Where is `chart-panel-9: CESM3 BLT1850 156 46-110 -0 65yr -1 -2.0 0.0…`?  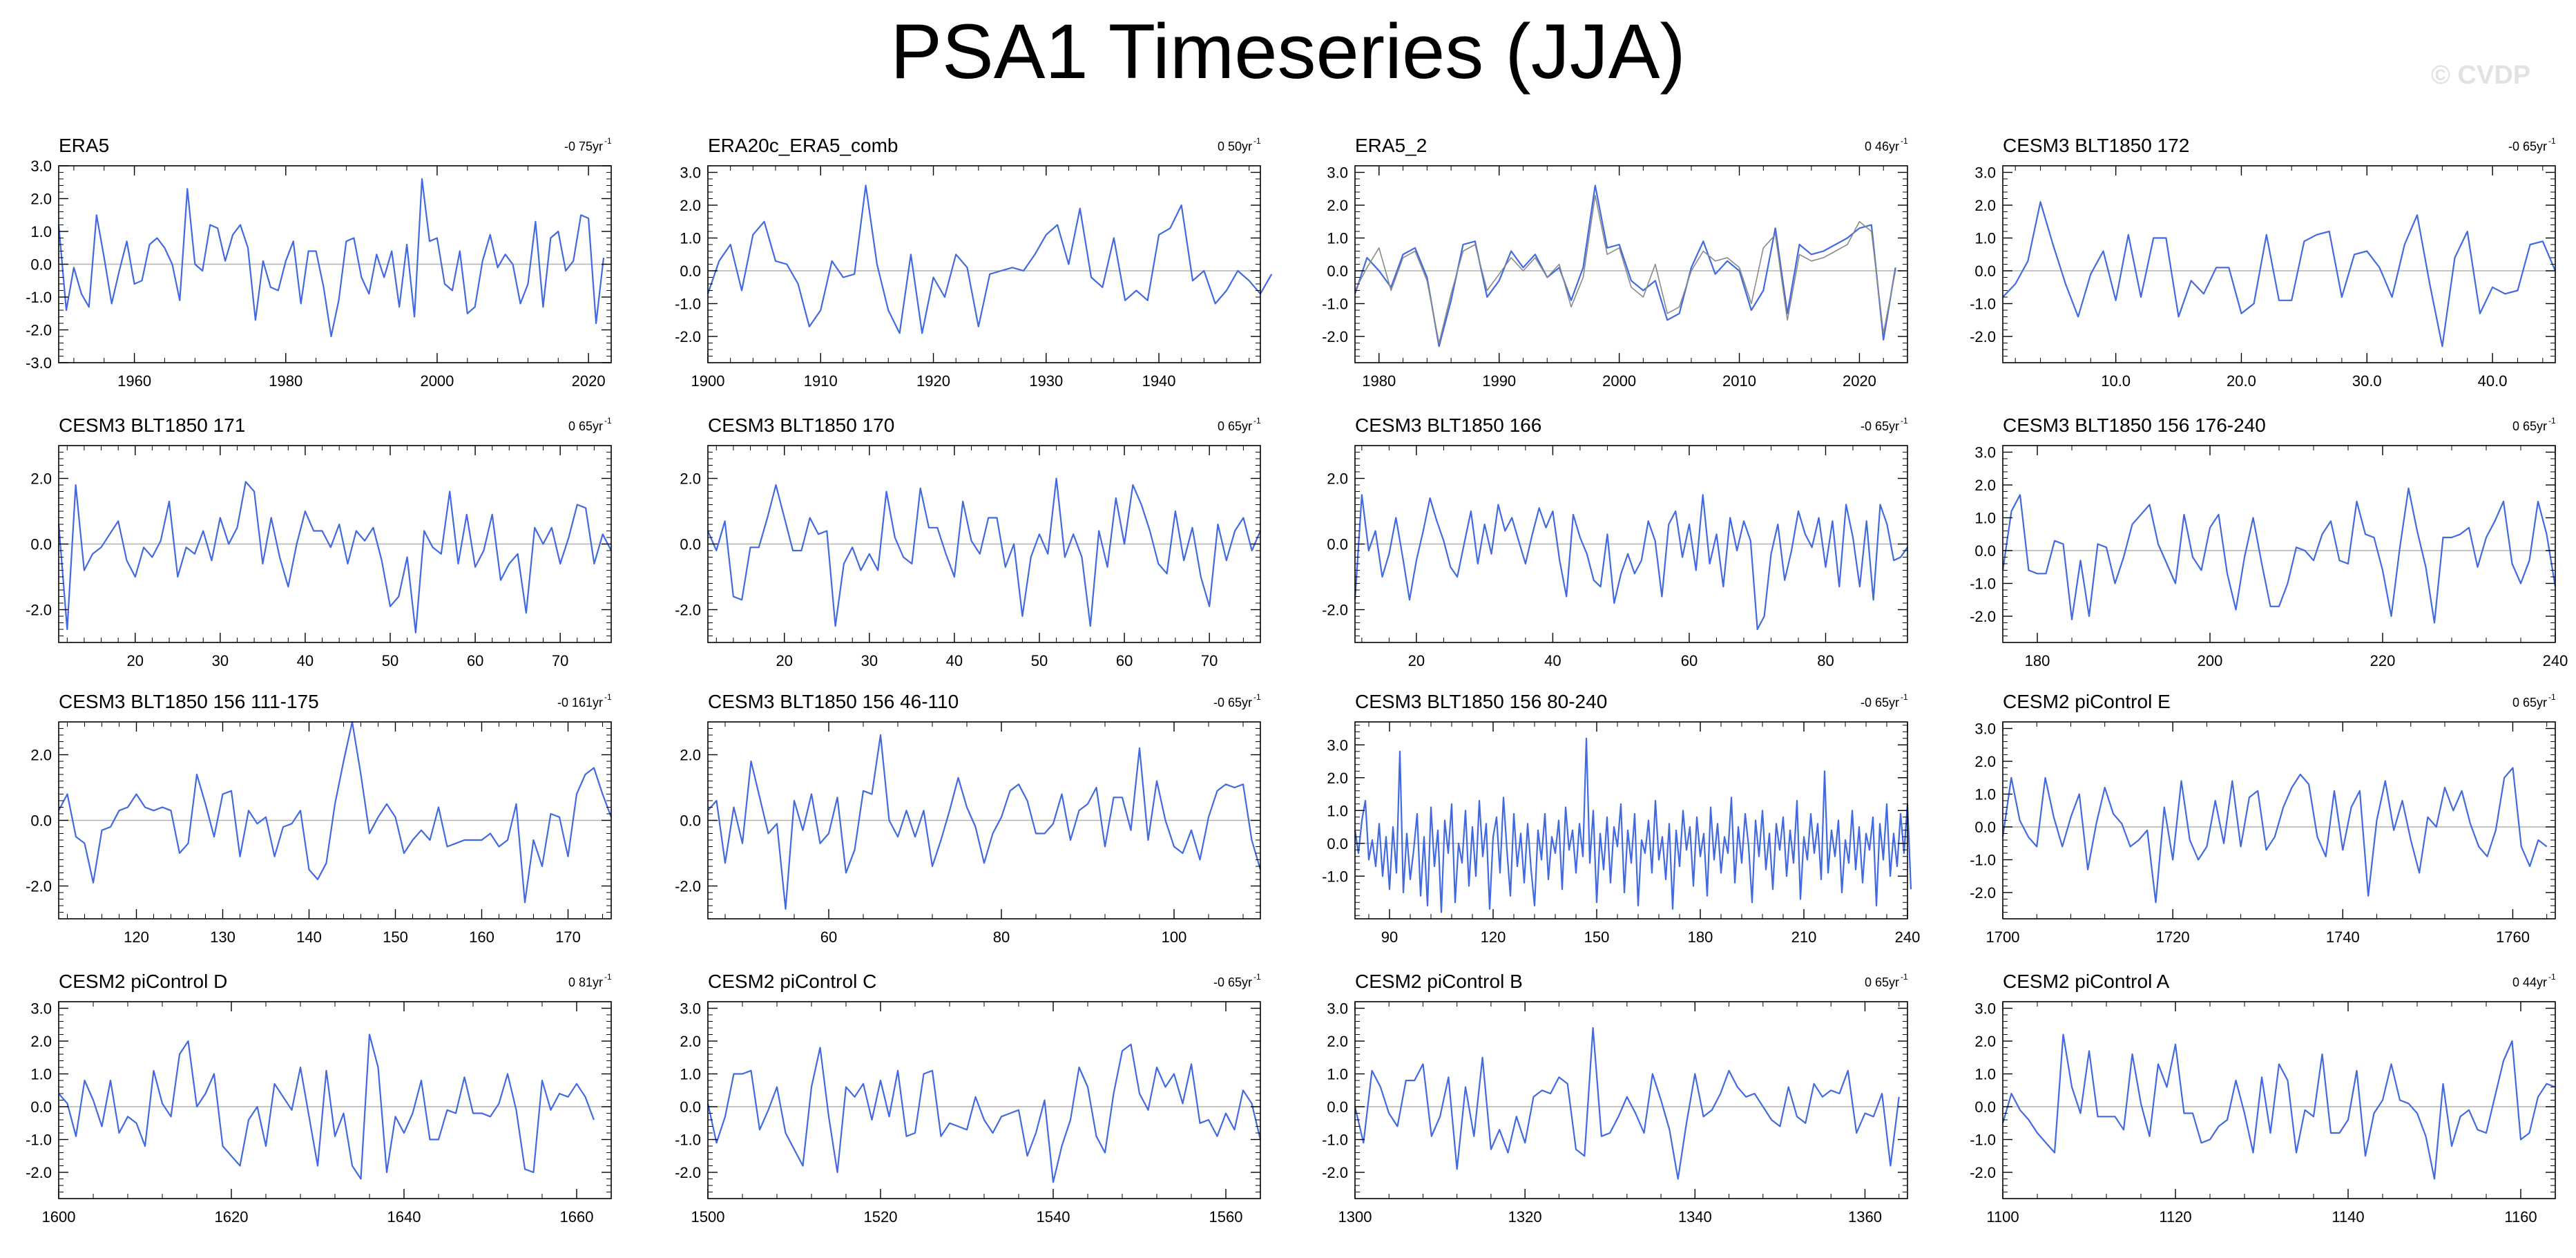 chart-panel-9: CESM3 BLT1850 156 46-110 -0 65yr -1 -2.0 0.0… is located at coordinates (968, 819).